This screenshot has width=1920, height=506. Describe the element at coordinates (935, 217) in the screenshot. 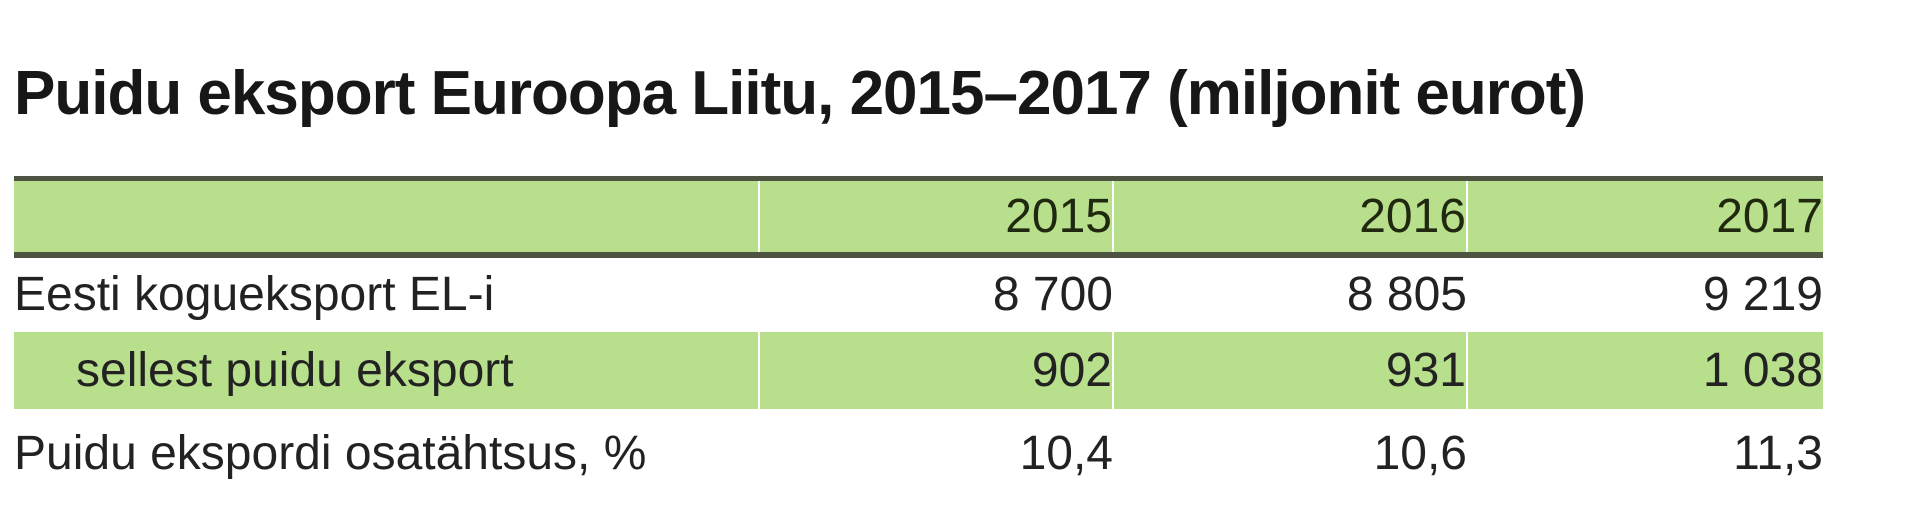

I see `header-year-2015: 2015` at that location.